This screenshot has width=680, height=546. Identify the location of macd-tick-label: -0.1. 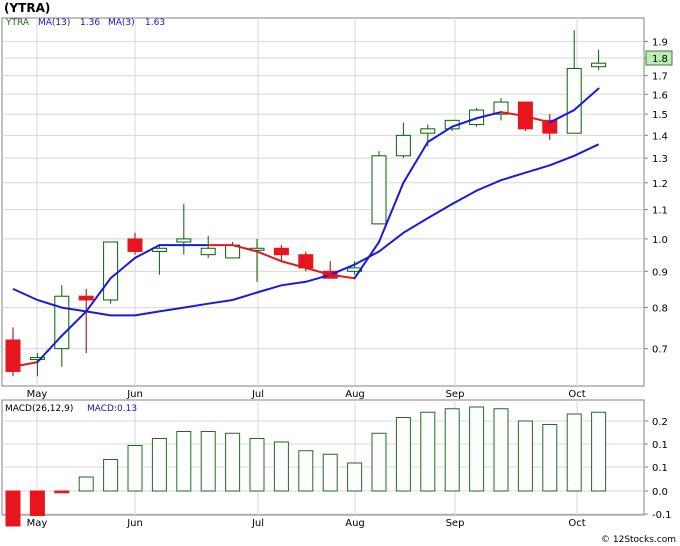
(662, 515).